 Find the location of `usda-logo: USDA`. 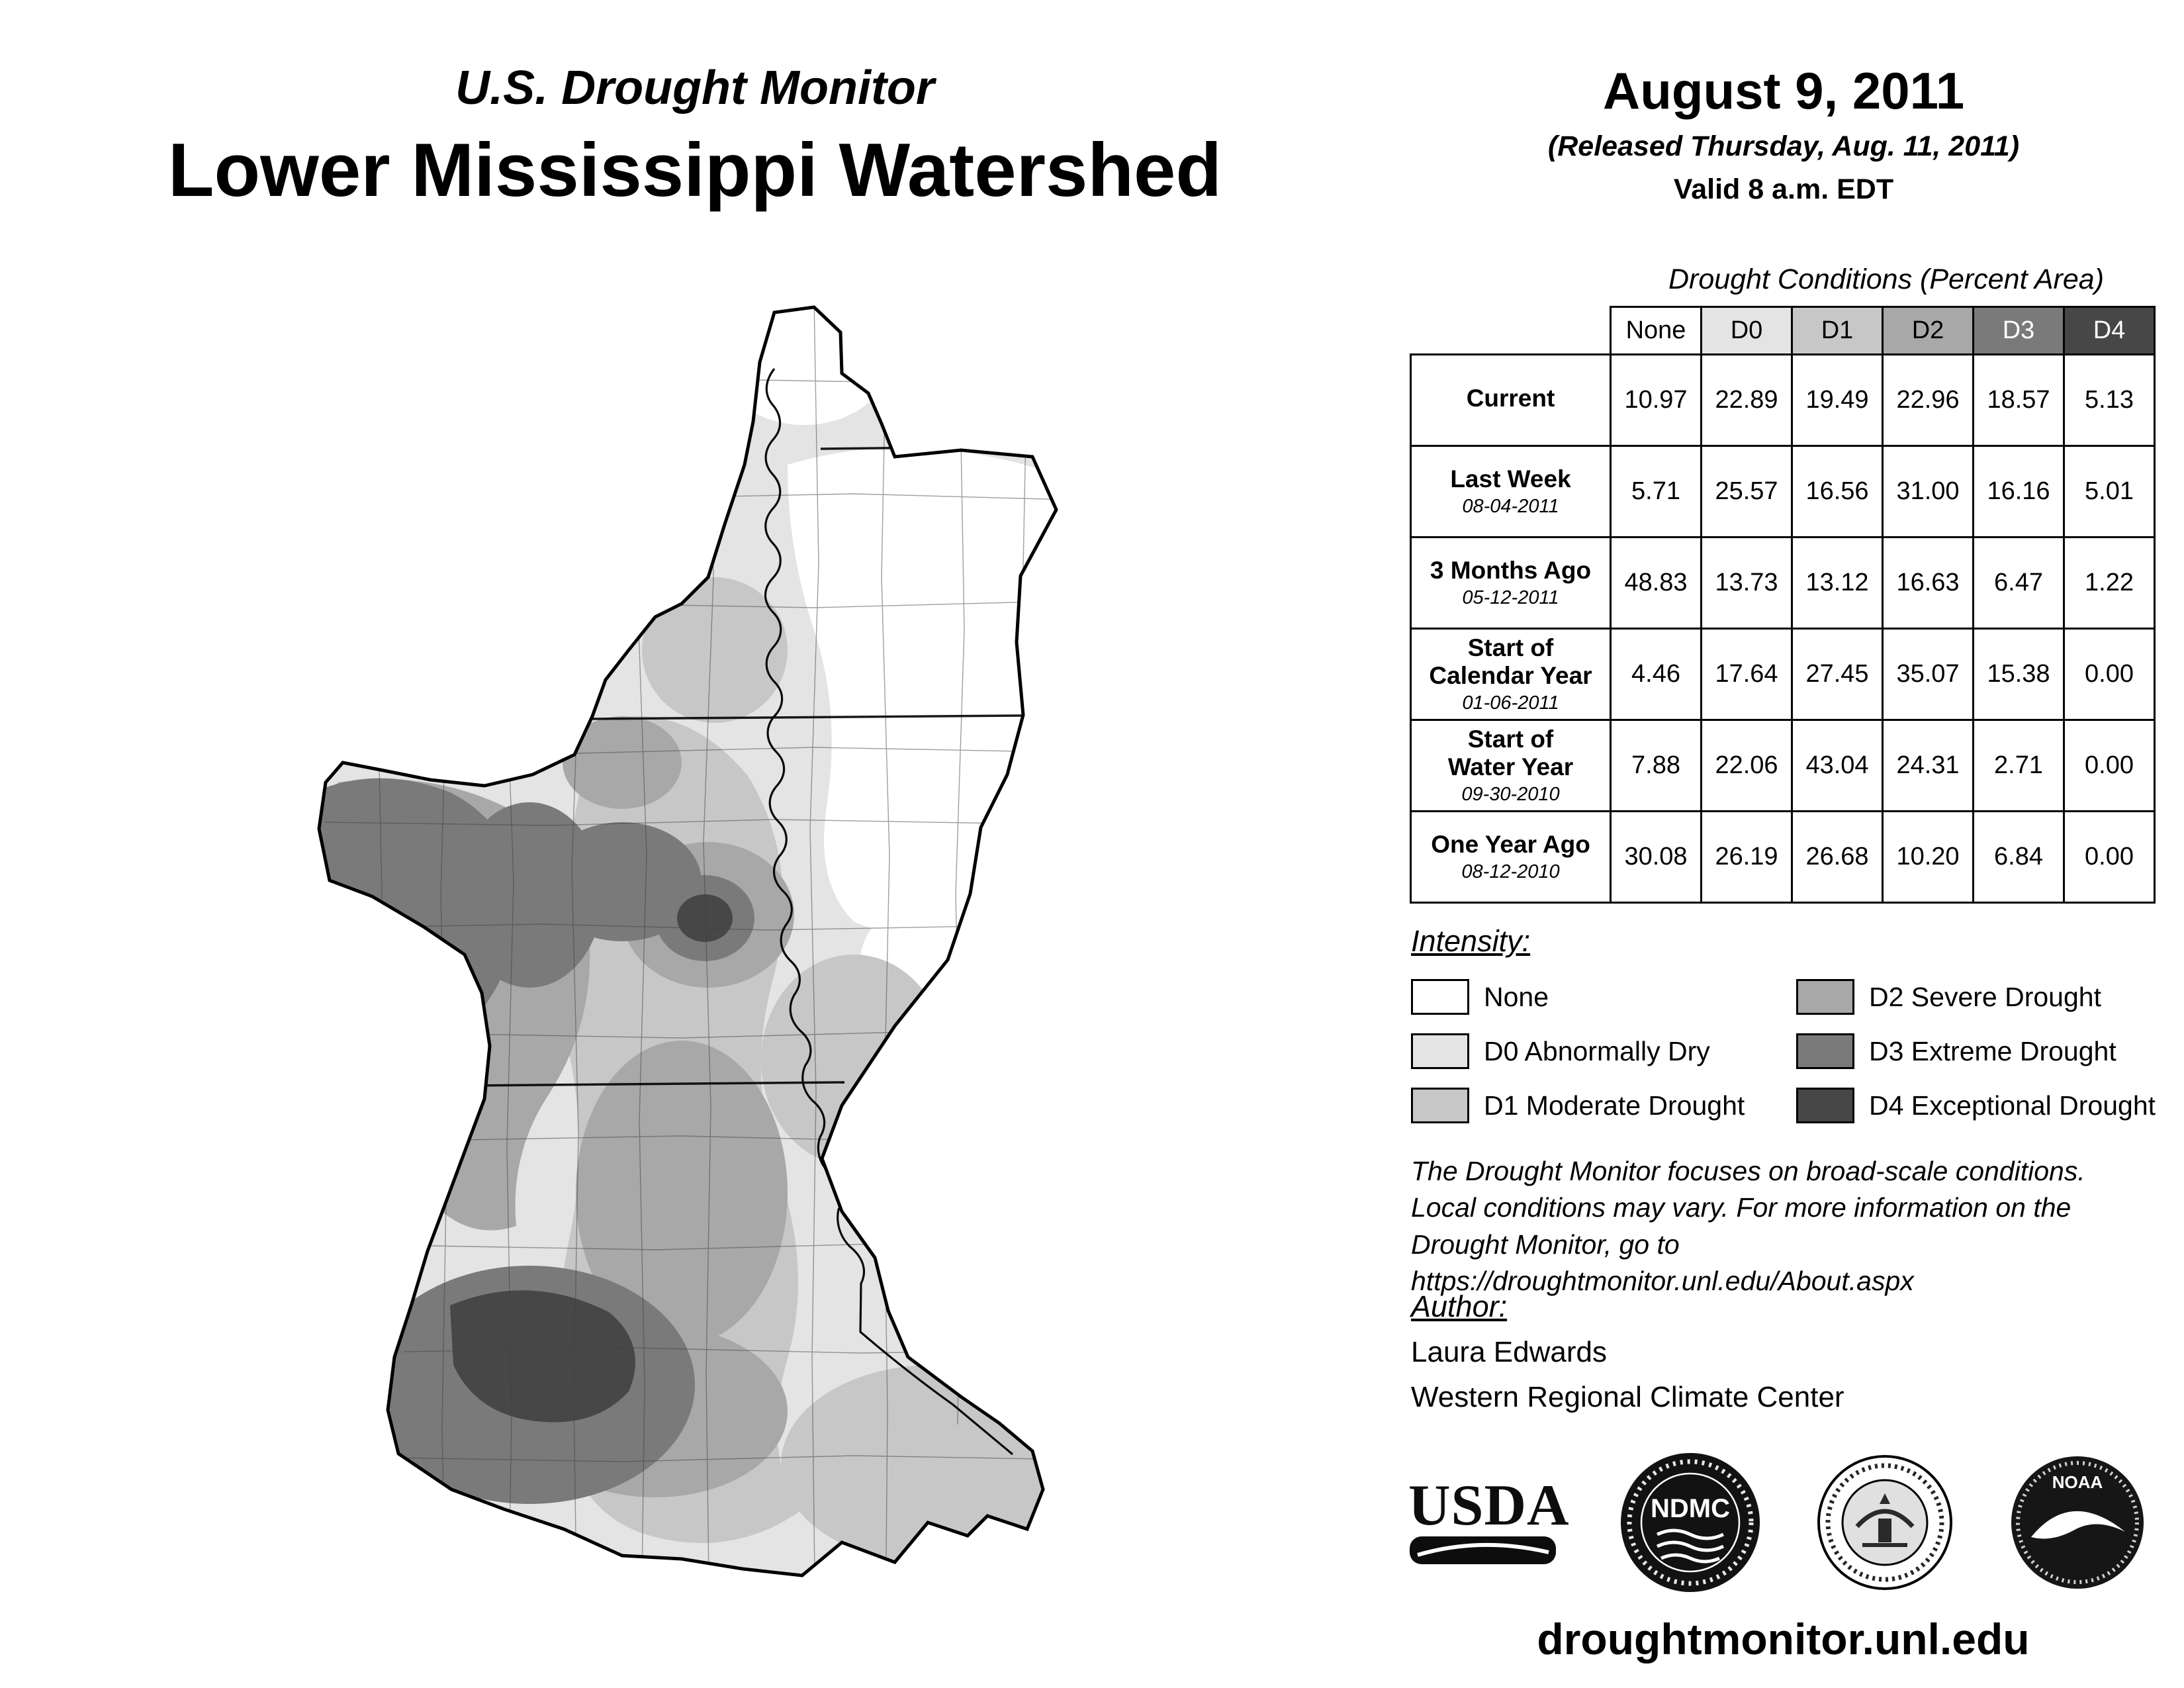

usda-logo: USDA is located at coordinates (1488, 1522).